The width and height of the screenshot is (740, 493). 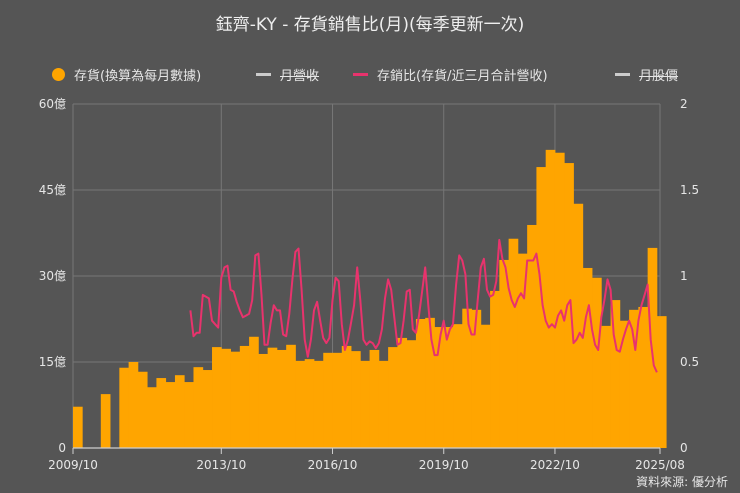 What do you see at coordinates (660, 465) in the screenshot?
I see `x-axis-tick: 2025/08` at bounding box center [660, 465].